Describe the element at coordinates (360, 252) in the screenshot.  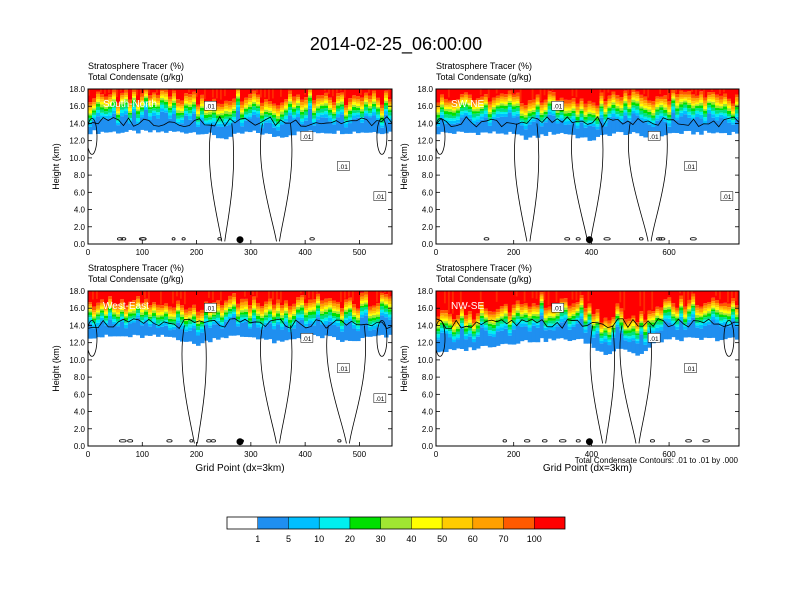
I see `x-tick-label: 500` at that location.